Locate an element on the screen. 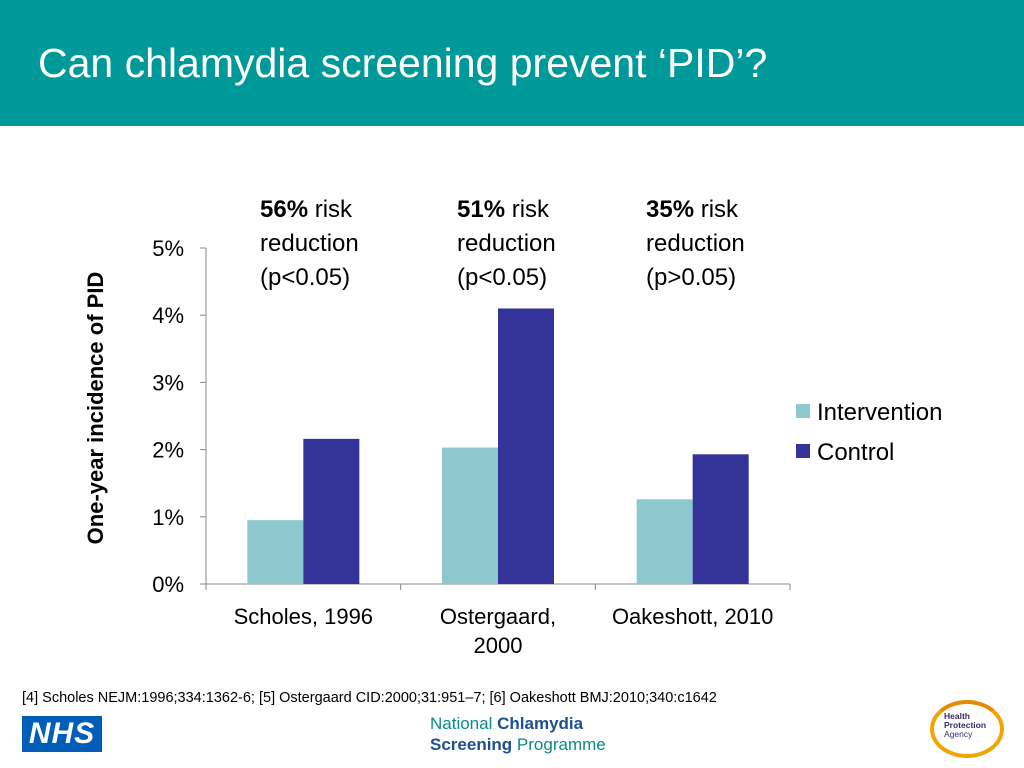 The image size is (1024, 768). annotation-scholes: 56% risk reduction (p<0.05) is located at coordinates (309, 244).